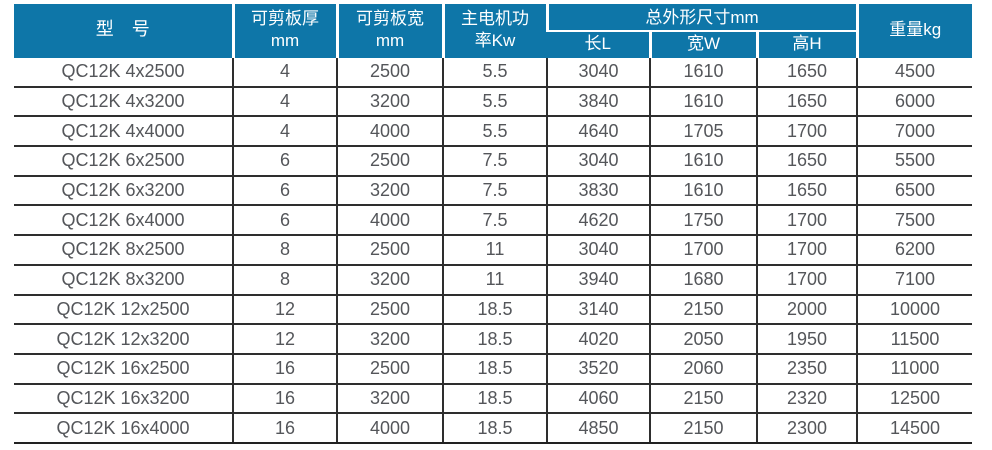 This screenshot has height=450, width=992. Describe the element at coordinates (703, 399) in the screenshot. I see `dim-width-cell: 2150` at that location.